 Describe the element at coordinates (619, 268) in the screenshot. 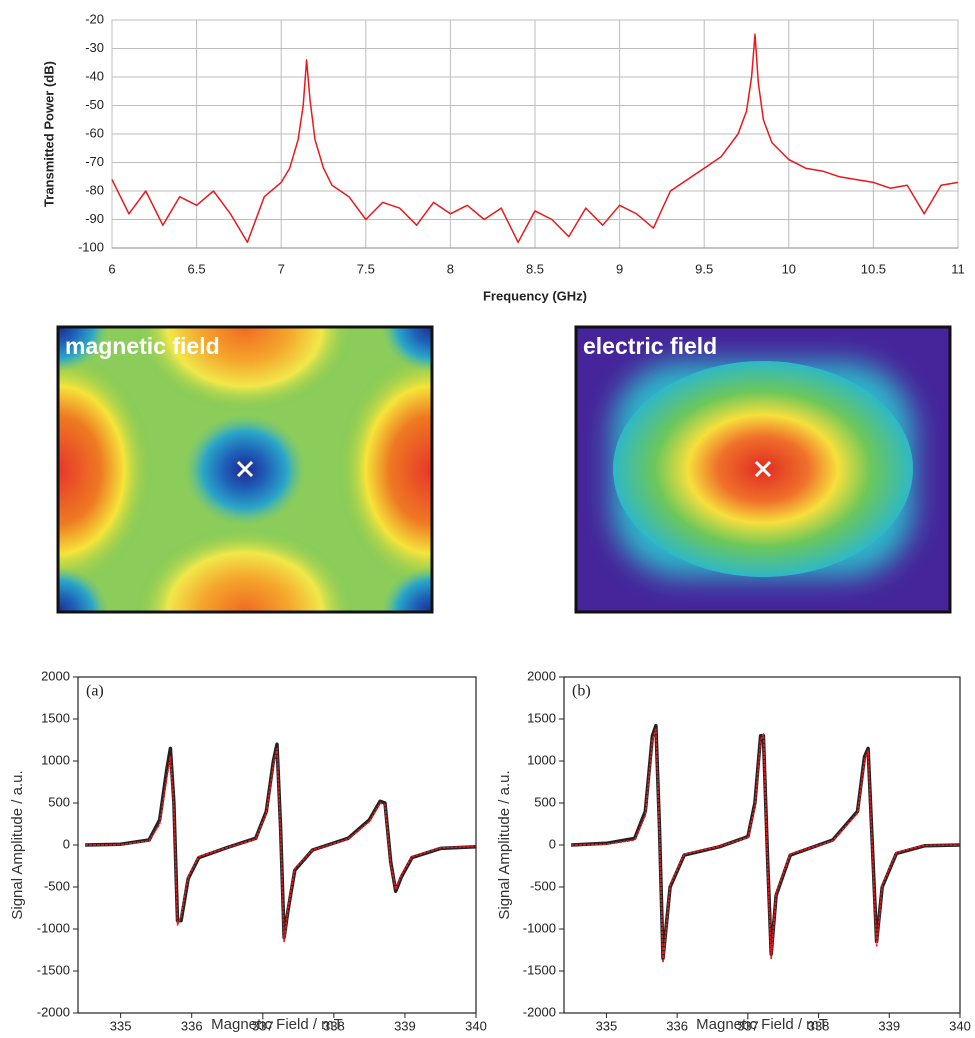

I see `x-tick-label: 9` at that location.